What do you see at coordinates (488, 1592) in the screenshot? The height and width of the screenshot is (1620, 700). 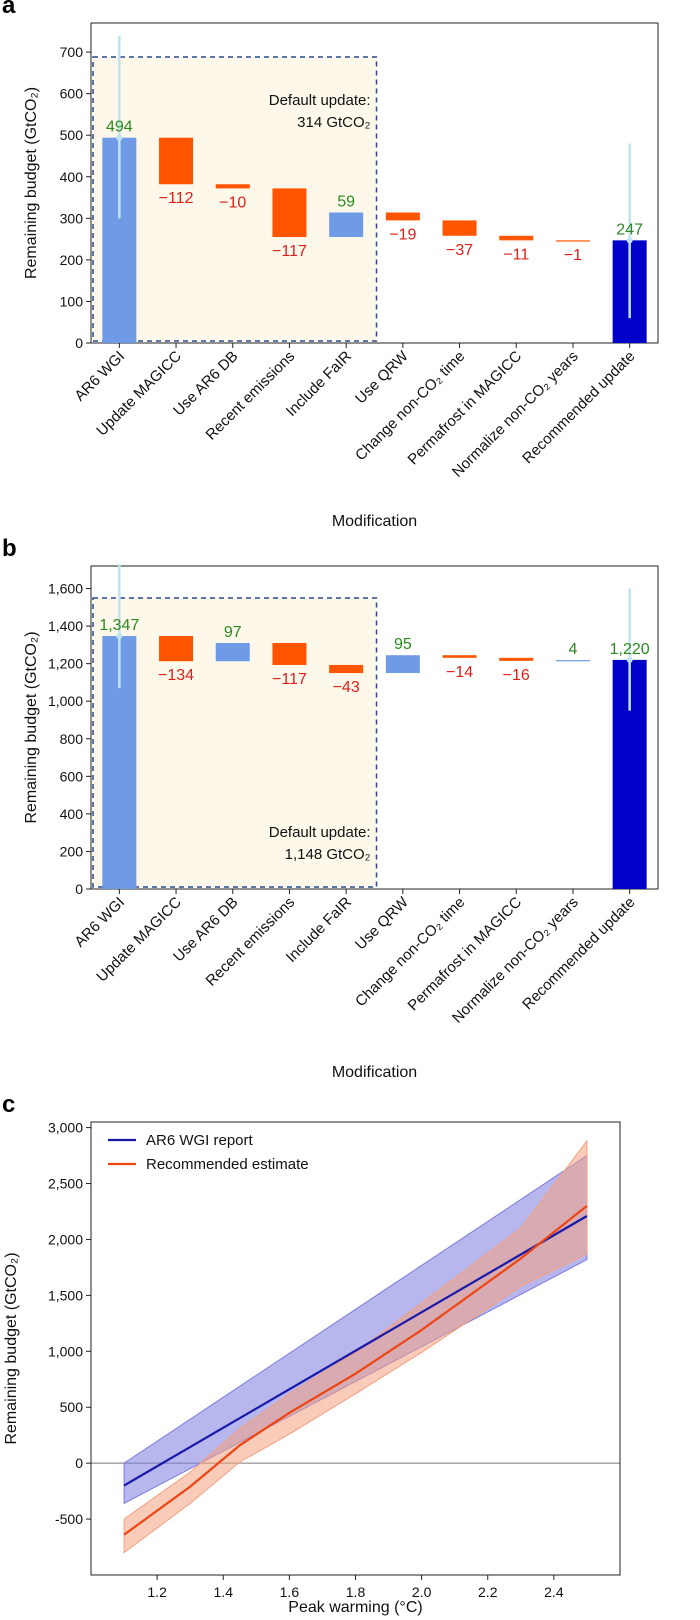 I see `x-tick-label: 2.2` at bounding box center [488, 1592].